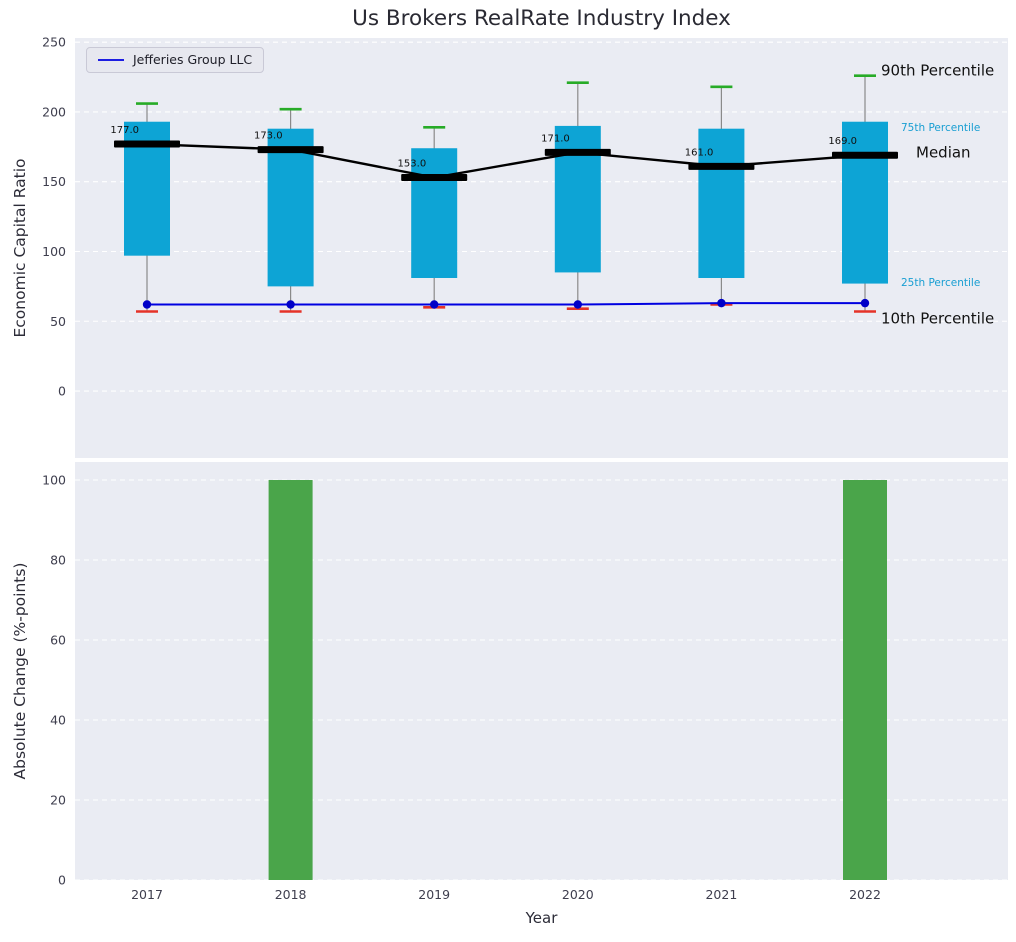  I want to click on median-line, so click(506, 160).